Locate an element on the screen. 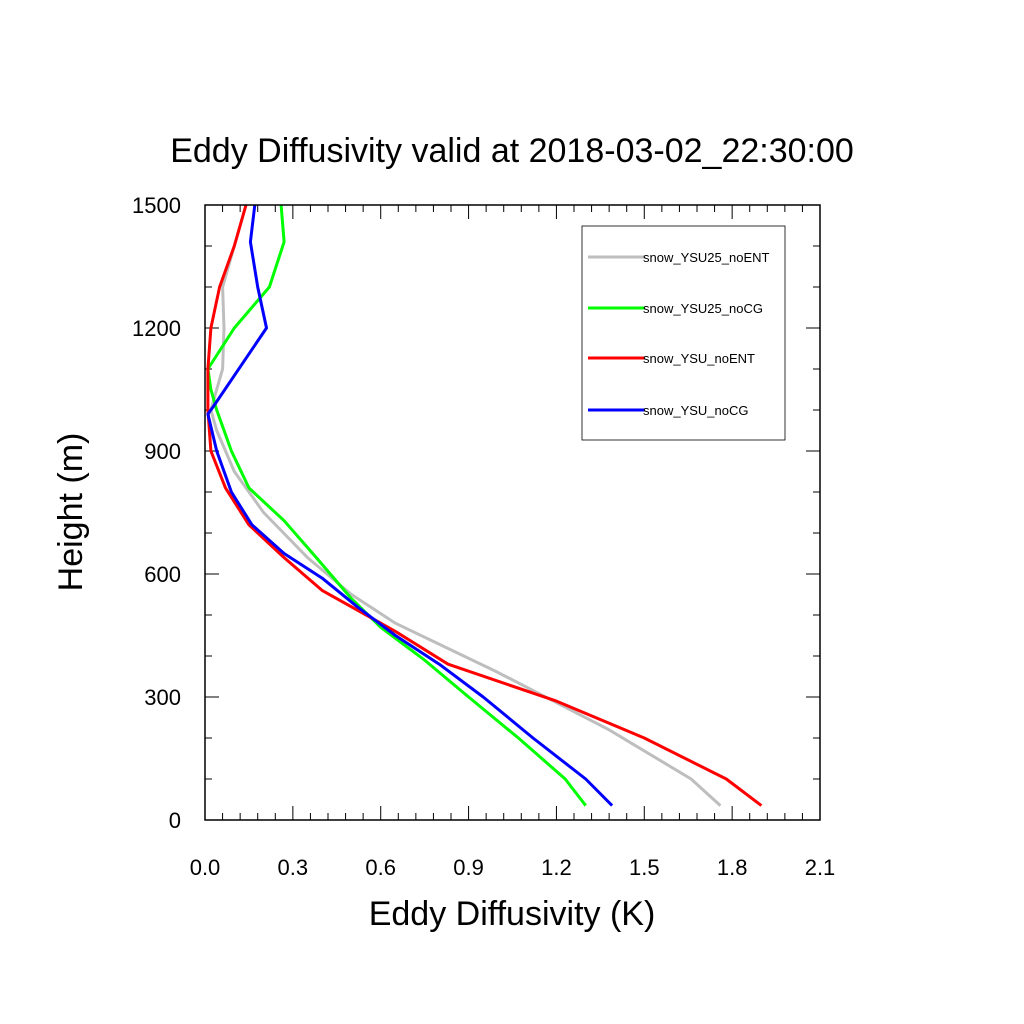 The image size is (1024, 1024). x-tick-label: 1.2 is located at coordinates (556, 867).